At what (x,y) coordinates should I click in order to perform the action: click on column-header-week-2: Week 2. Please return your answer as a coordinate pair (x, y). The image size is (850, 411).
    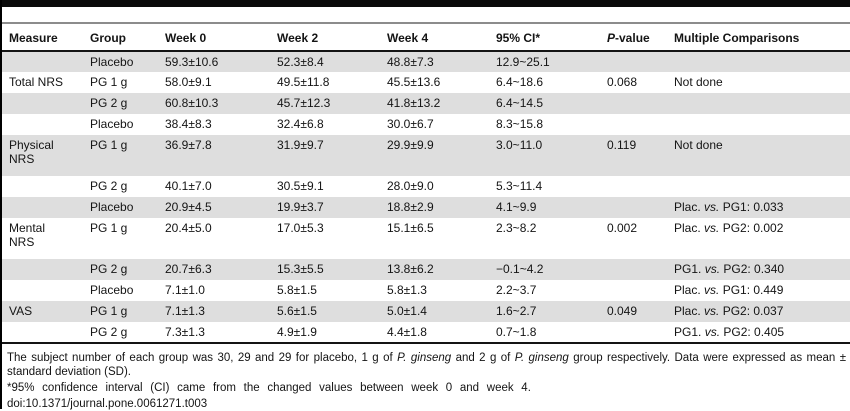
    Looking at the image, I should click on (298, 38).